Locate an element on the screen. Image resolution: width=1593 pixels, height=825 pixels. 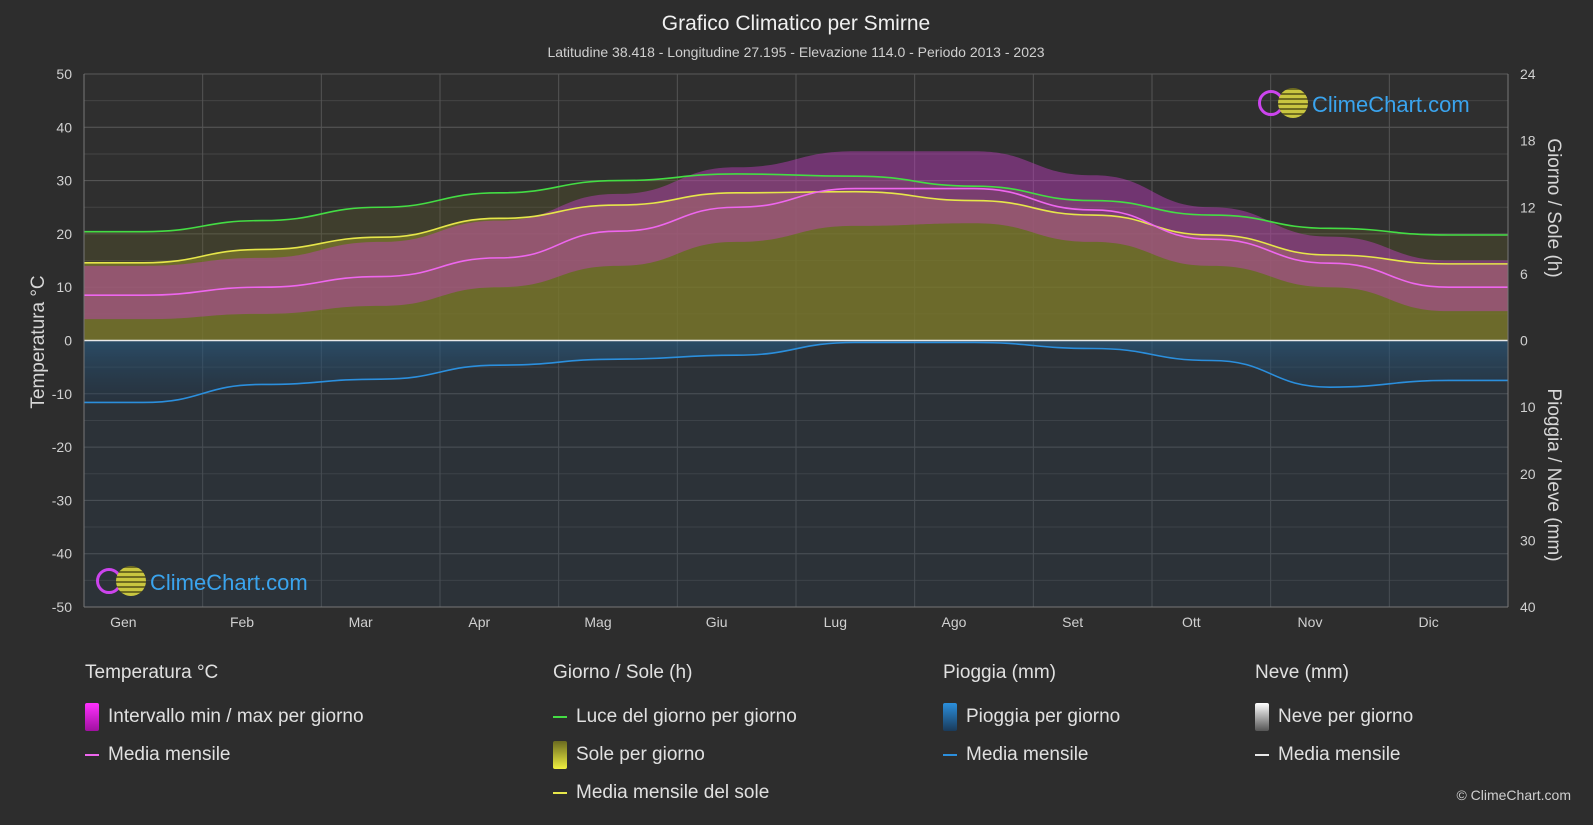
temperature-mean-line is located at coordinates (796, 241).